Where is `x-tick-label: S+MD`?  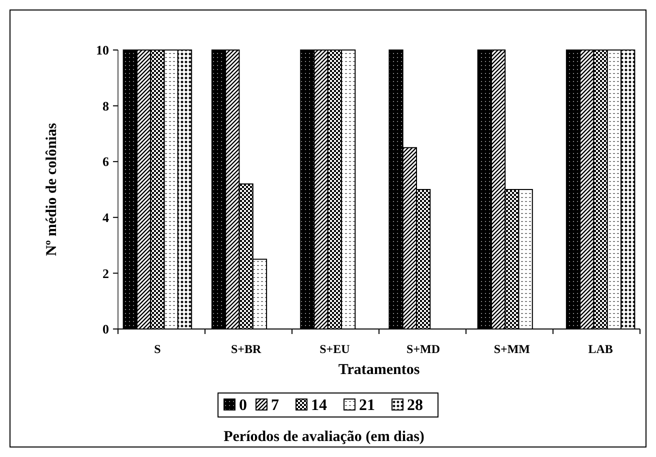
x-tick-label: S+MD is located at coordinates (423, 349).